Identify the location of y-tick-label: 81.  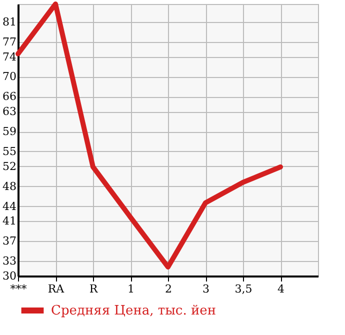
(9, 21).